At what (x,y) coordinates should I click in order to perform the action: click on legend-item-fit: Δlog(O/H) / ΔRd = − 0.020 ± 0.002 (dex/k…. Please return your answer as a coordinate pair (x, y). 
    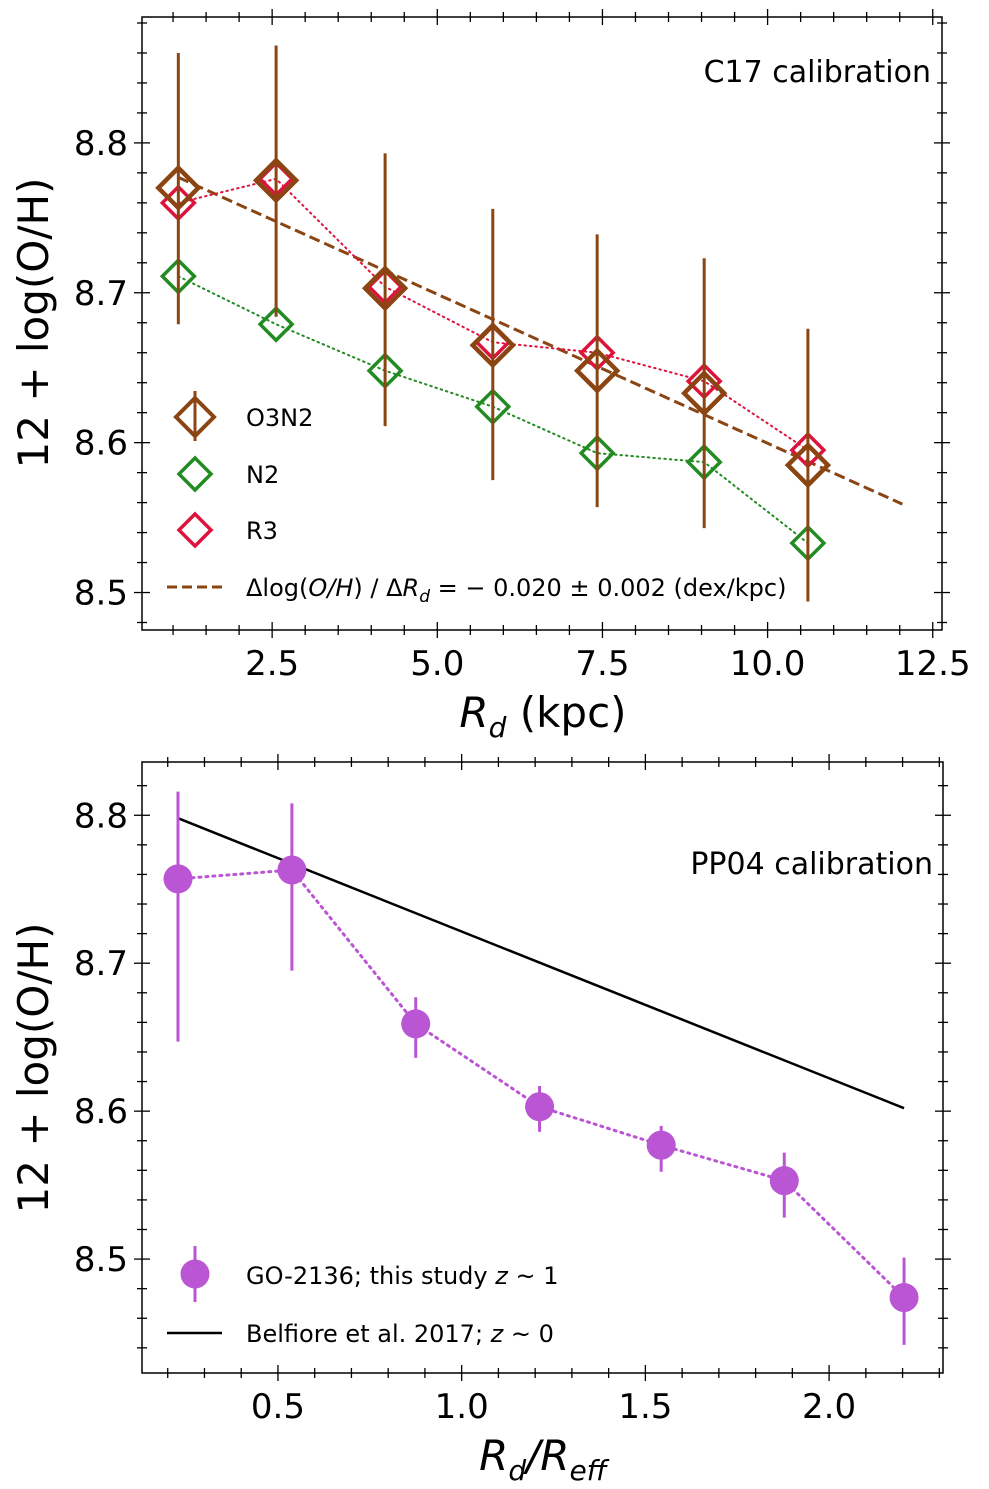
    Looking at the image, I should click on (476, 590).